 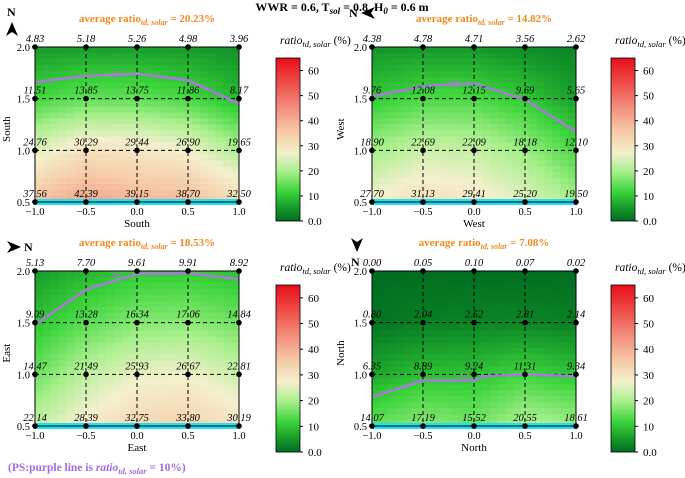 I want to click on north-indicator: N, so click(x=362, y=13).